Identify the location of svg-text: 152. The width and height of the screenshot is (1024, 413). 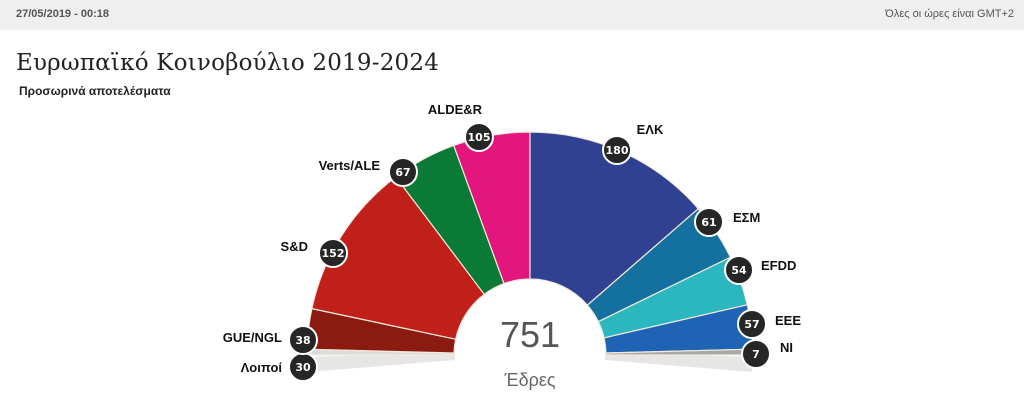
(333, 253).